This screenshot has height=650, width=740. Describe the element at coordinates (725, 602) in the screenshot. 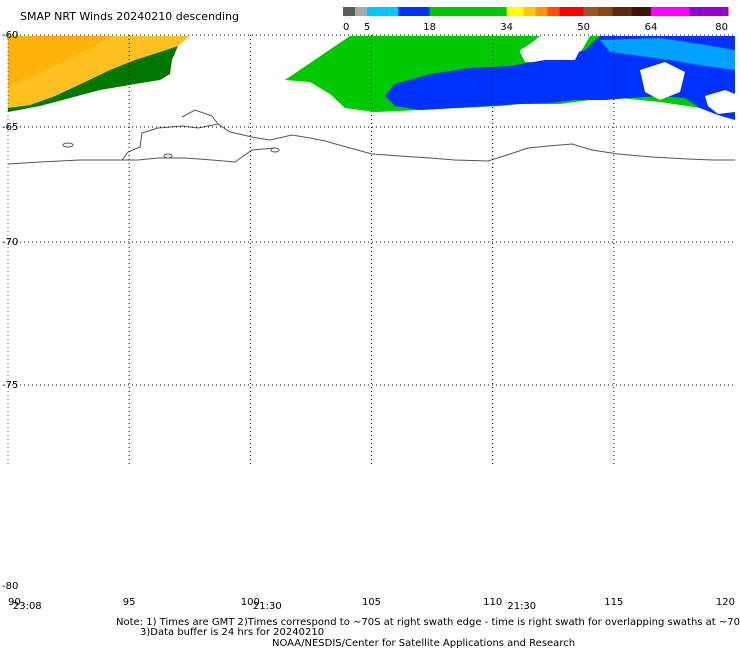

I see `longitude-label: 120` at that location.